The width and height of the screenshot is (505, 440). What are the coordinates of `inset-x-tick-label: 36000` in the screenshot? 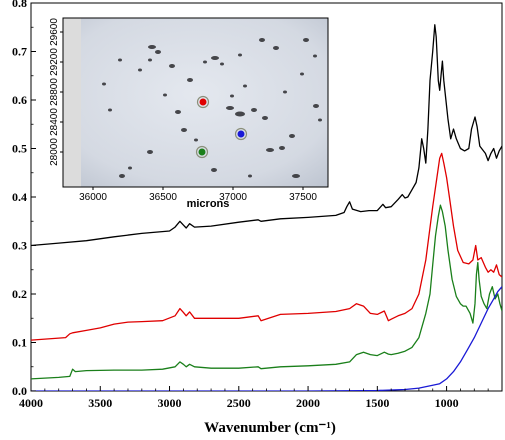 It's located at (93, 197).